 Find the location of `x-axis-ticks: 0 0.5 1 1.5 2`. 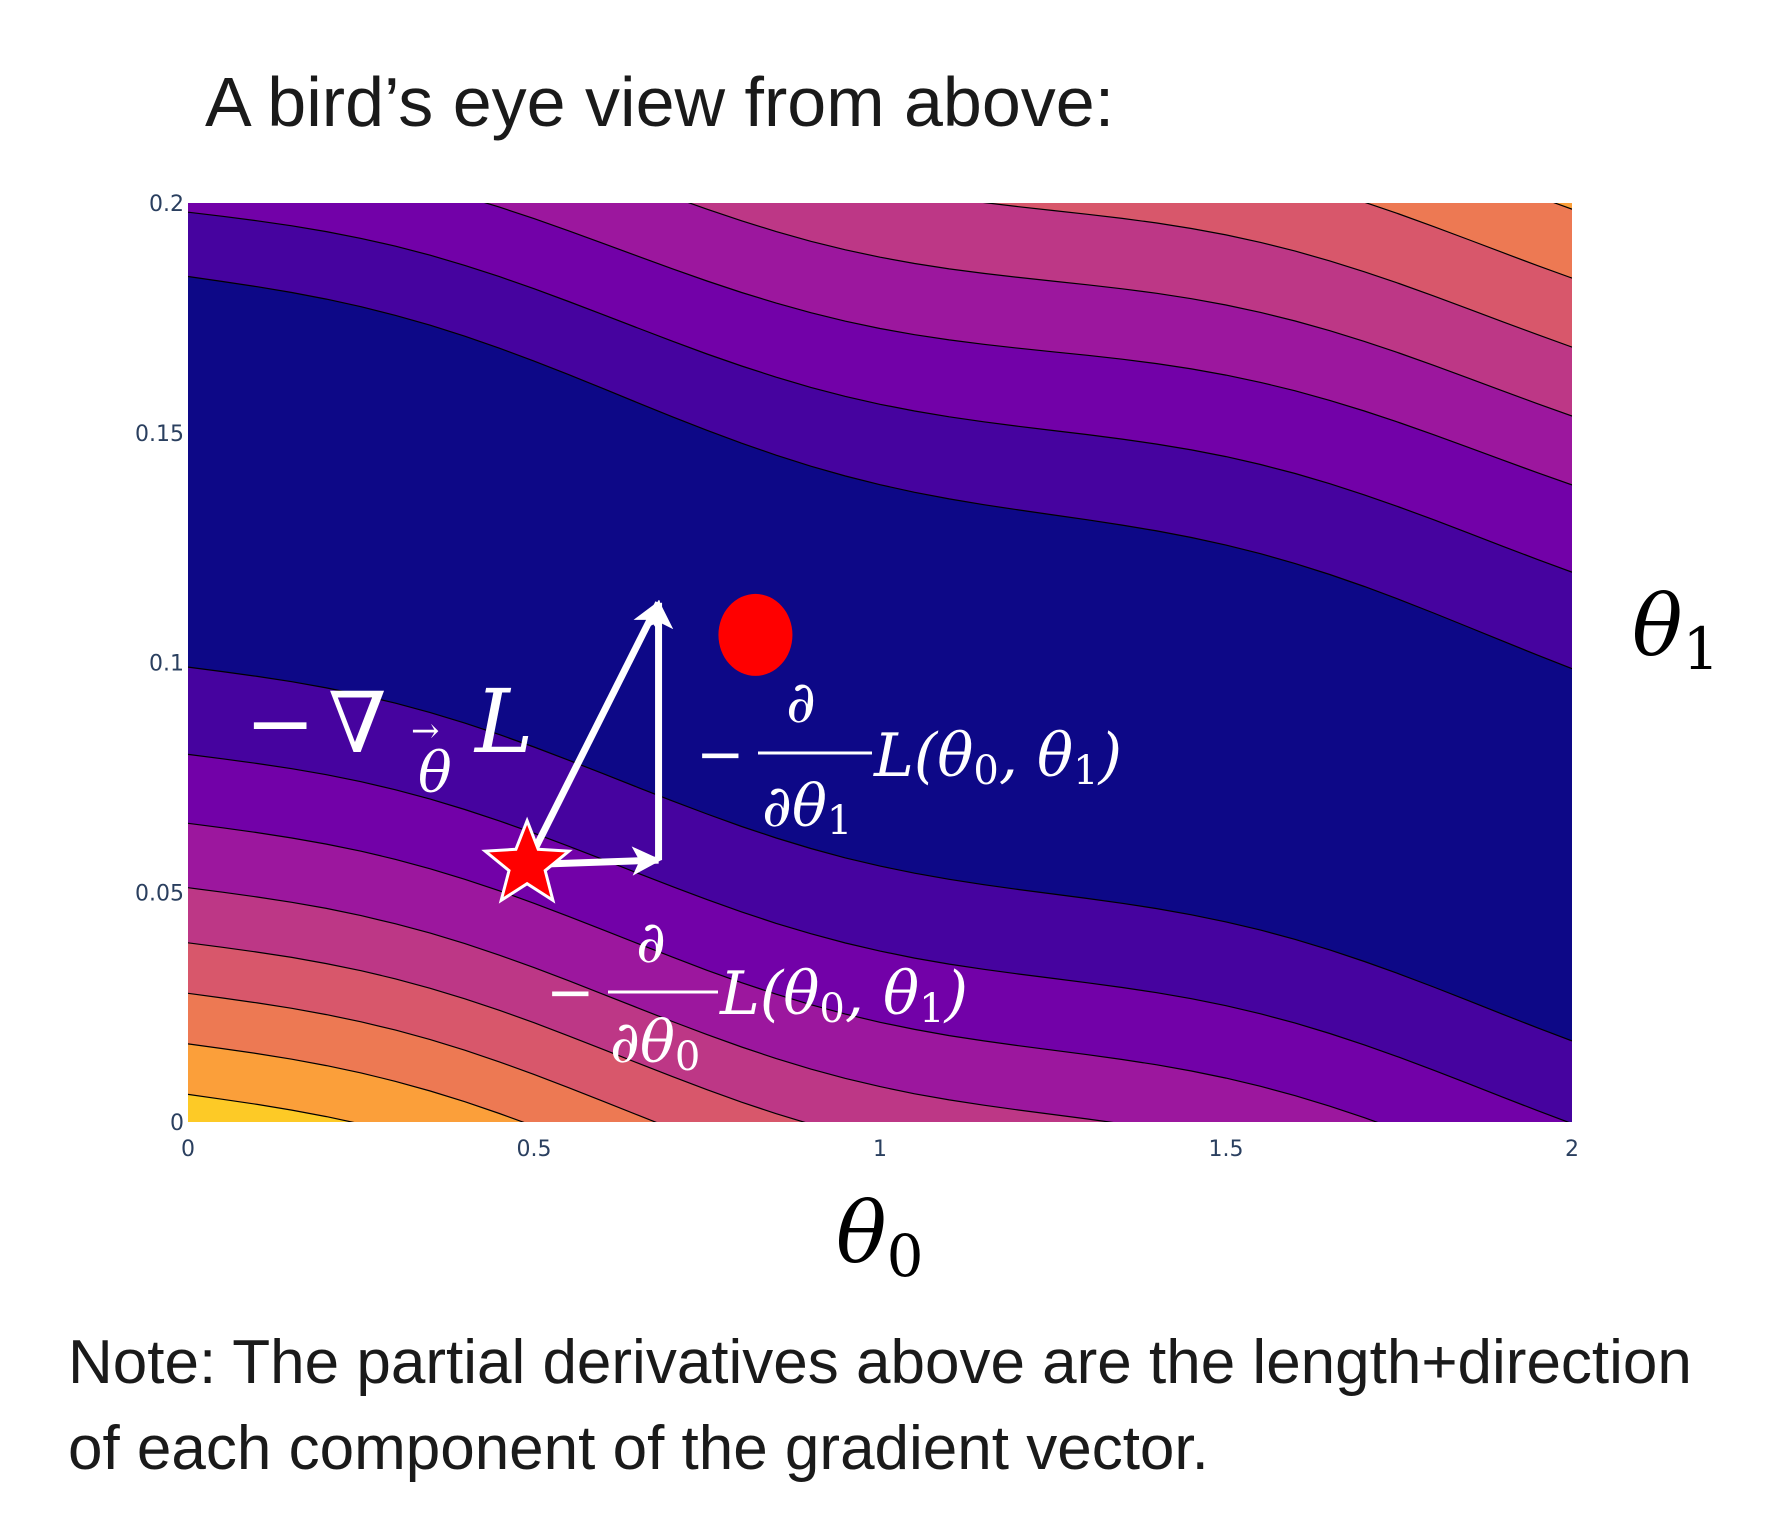

x-axis-ticks: 0 0.5 1 1.5 2 is located at coordinates (880, 1149).